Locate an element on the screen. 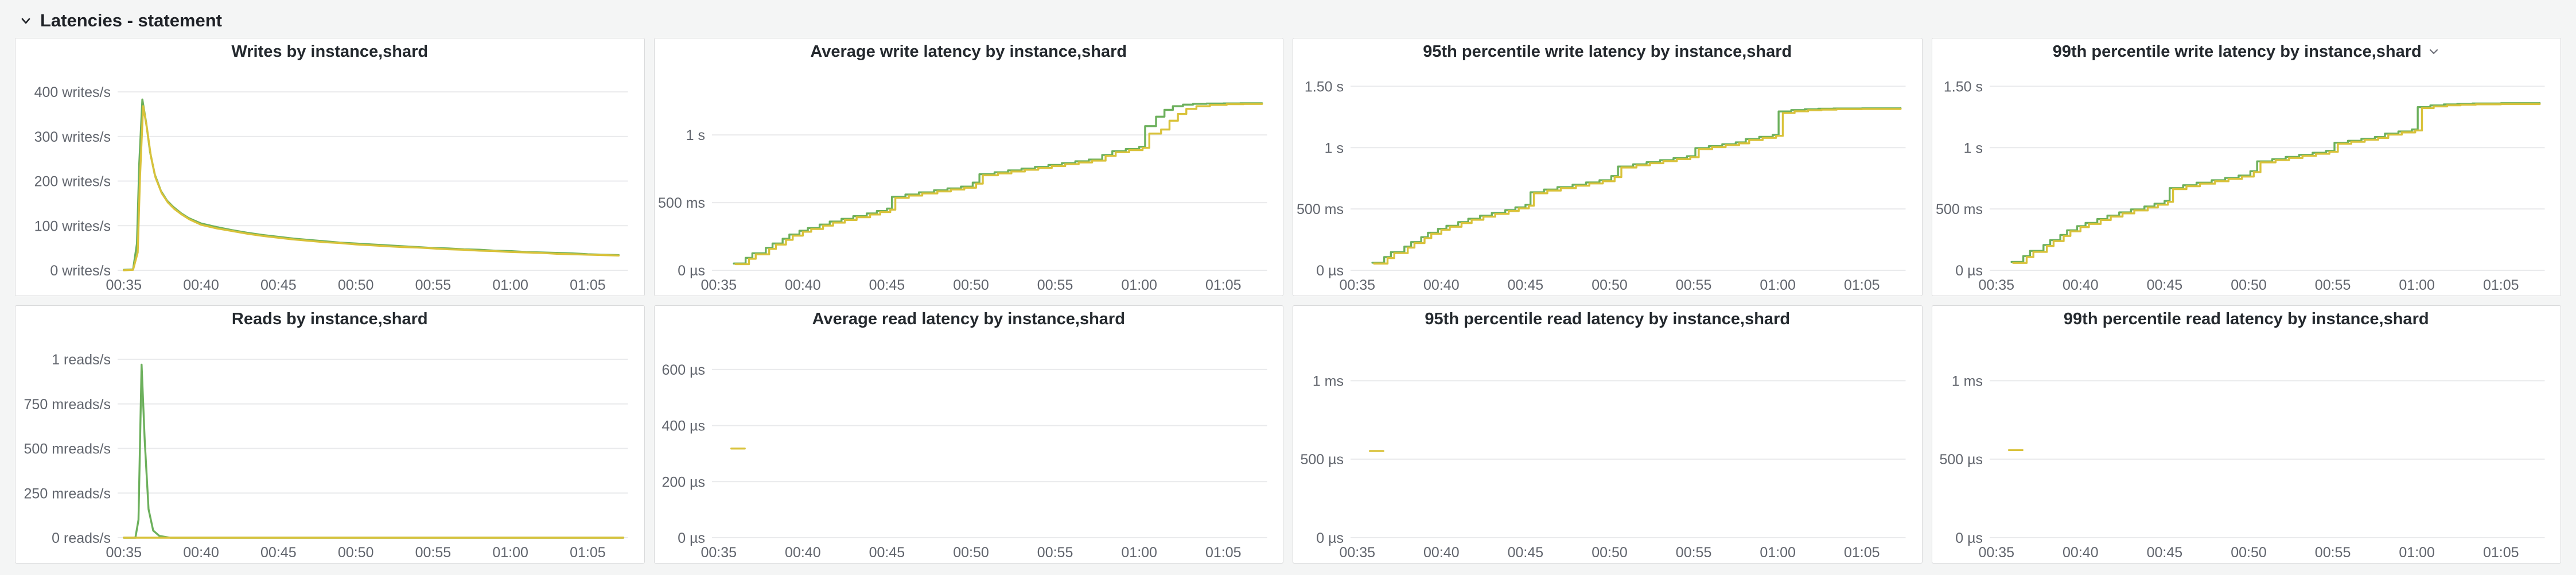  svg-text: 0 reads/s is located at coordinates (81, 538).